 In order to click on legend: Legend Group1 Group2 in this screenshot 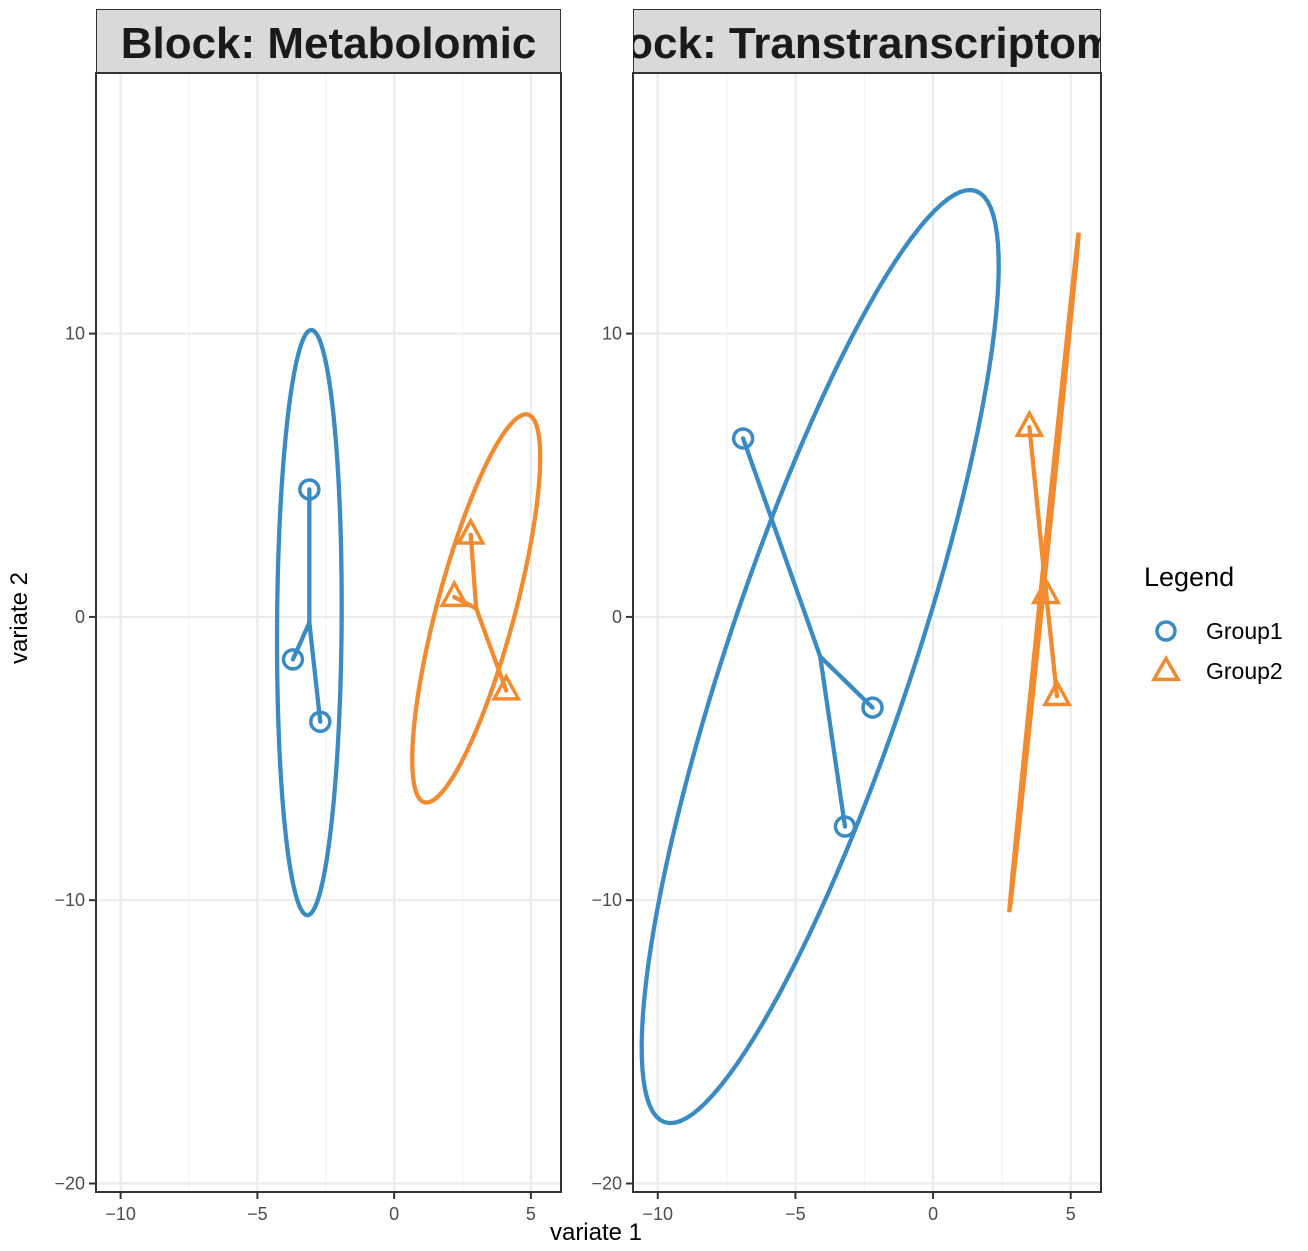, I will do `click(1213, 623)`.